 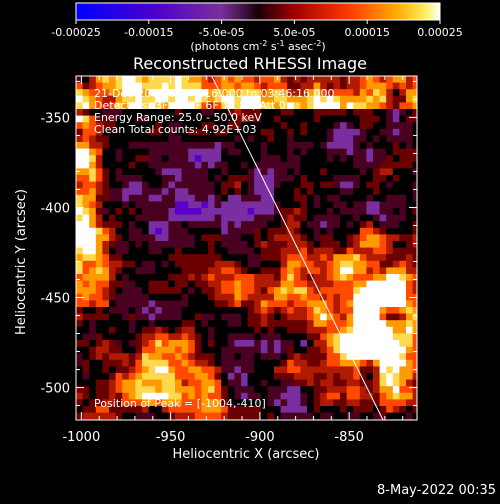 I want to click on peak-position-label: Position of Peak = [-1004,-410], so click(x=180, y=403).